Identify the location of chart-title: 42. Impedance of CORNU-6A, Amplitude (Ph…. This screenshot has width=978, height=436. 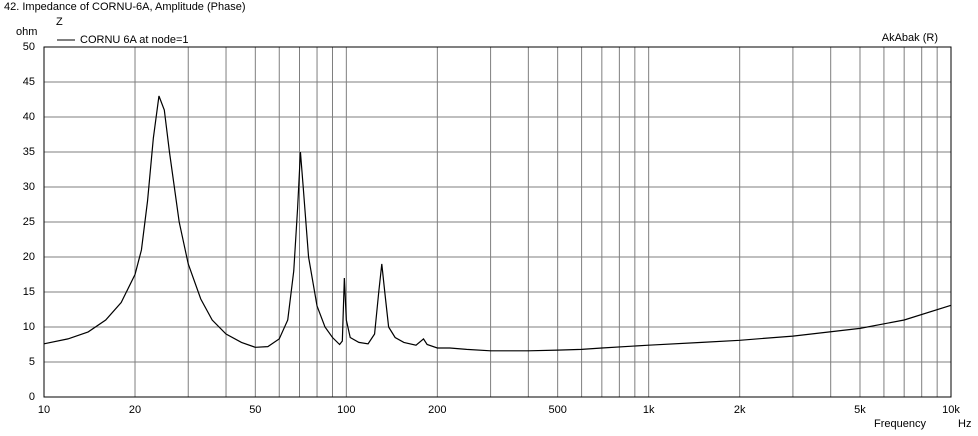
(125, 7).